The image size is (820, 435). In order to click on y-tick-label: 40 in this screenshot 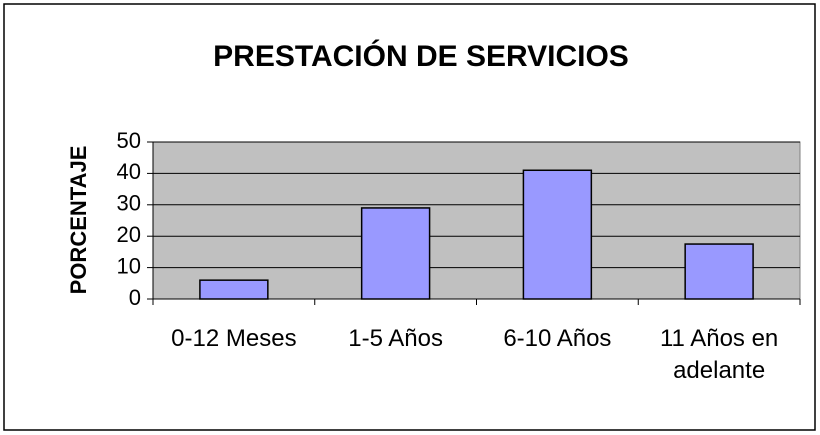, I will do `click(129, 171)`.